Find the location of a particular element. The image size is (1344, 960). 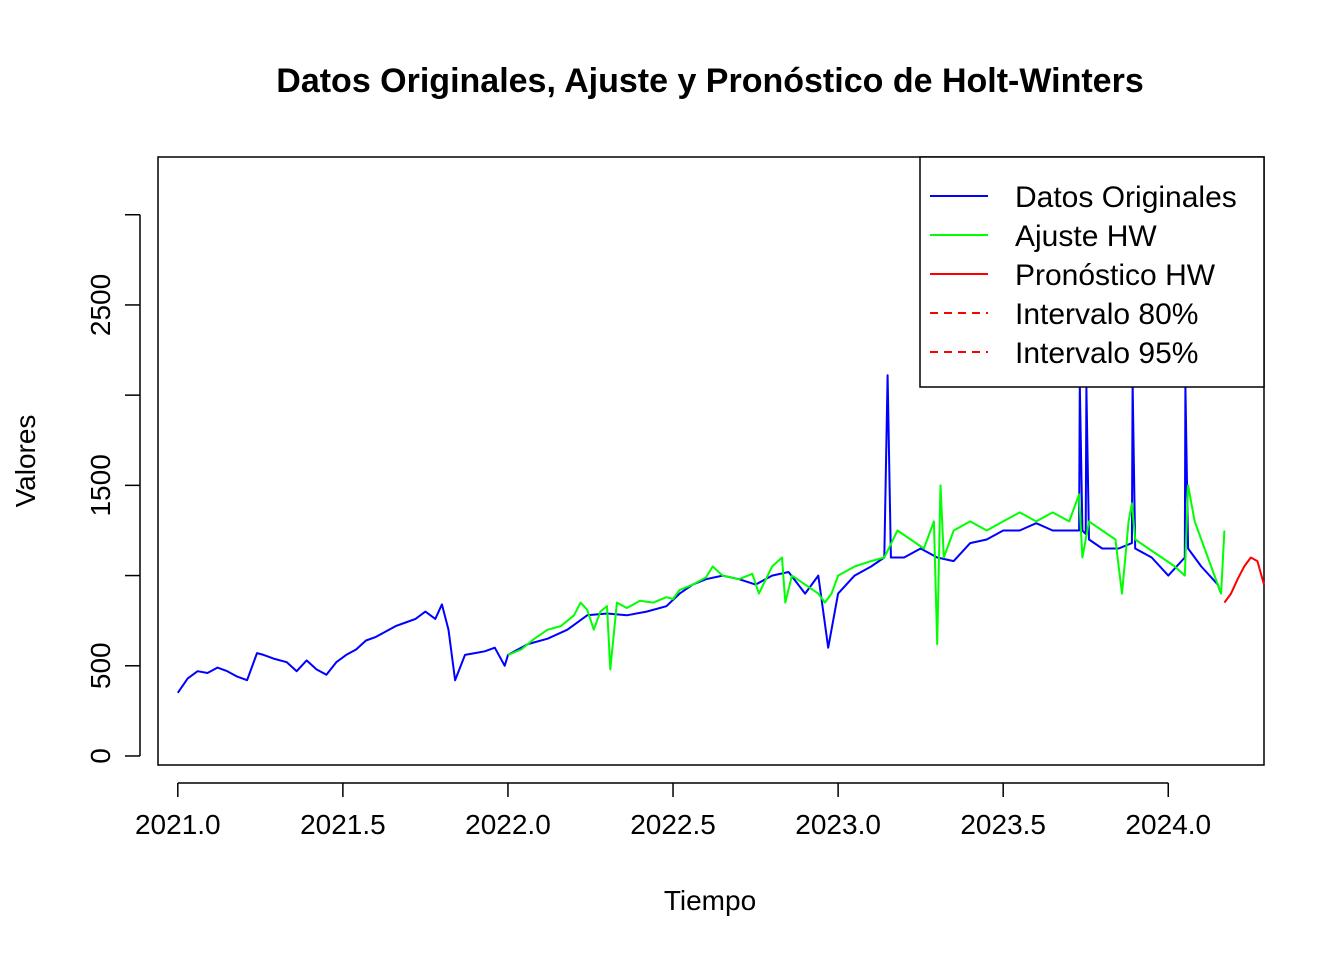

legend-label: Pronóstico HW is located at coordinates (1115, 275).